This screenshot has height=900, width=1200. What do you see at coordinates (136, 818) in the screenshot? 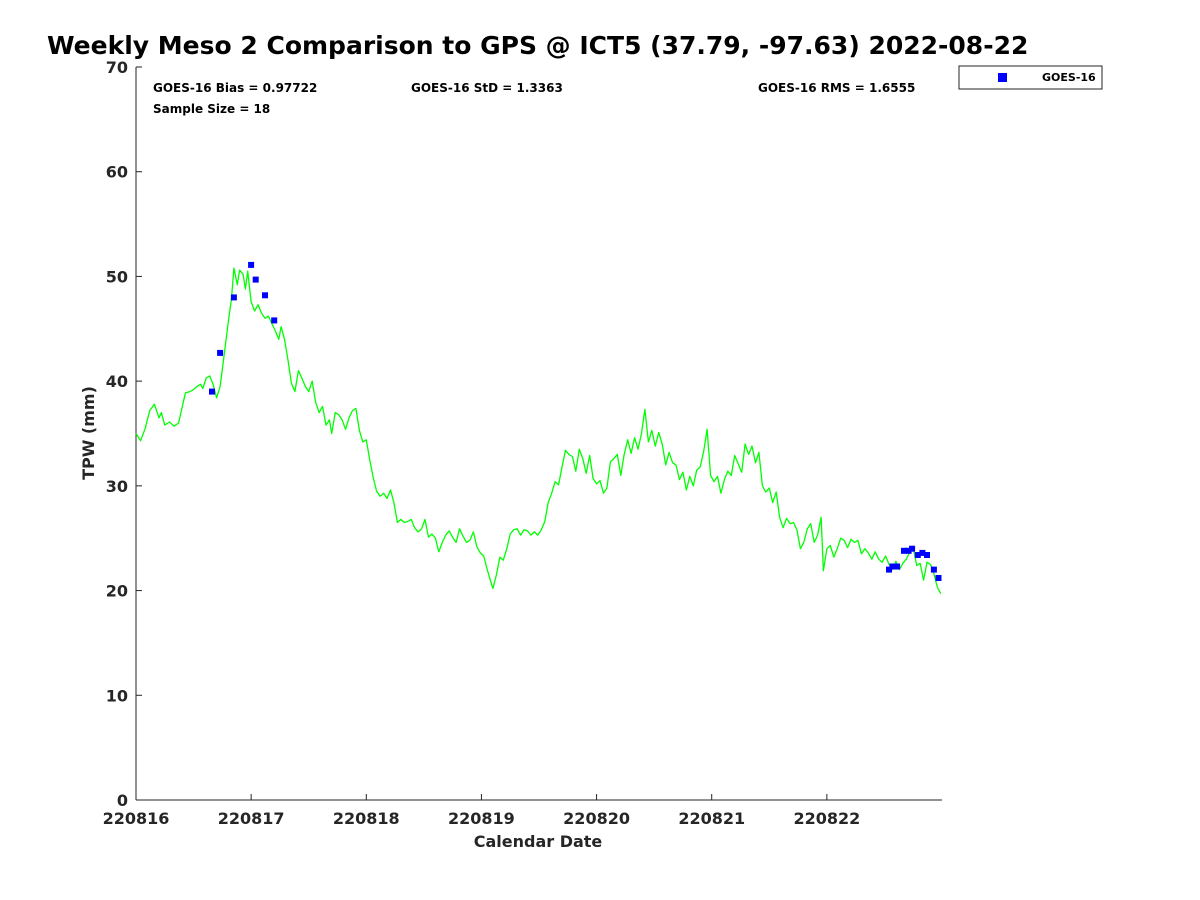
I see `x-tick-label: 220816` at bounding box center [136, 818].